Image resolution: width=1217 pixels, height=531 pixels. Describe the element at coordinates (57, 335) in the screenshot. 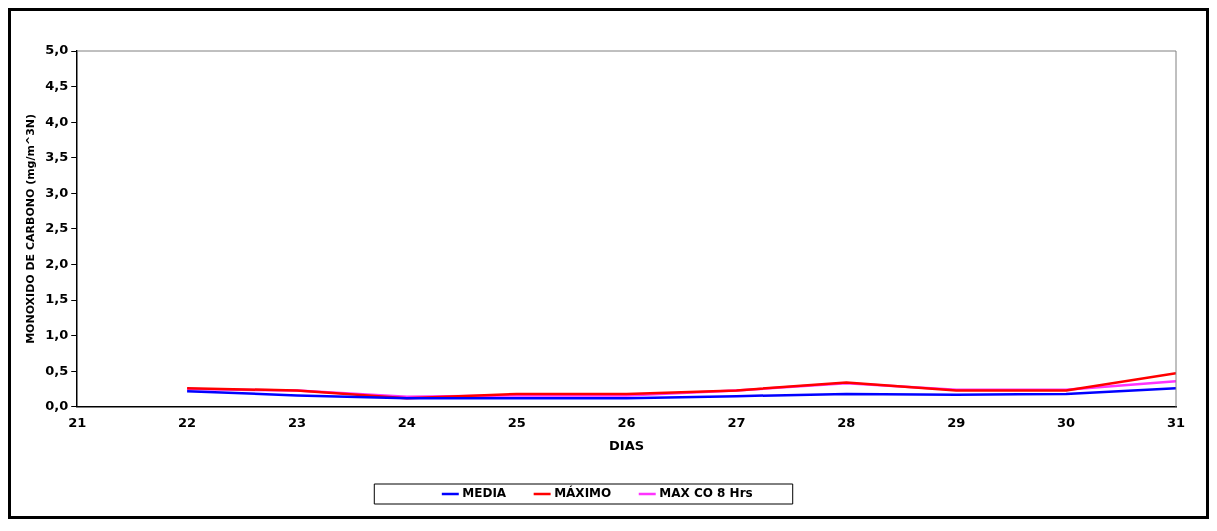

I see `y-tick-label: 1,0` at that location.